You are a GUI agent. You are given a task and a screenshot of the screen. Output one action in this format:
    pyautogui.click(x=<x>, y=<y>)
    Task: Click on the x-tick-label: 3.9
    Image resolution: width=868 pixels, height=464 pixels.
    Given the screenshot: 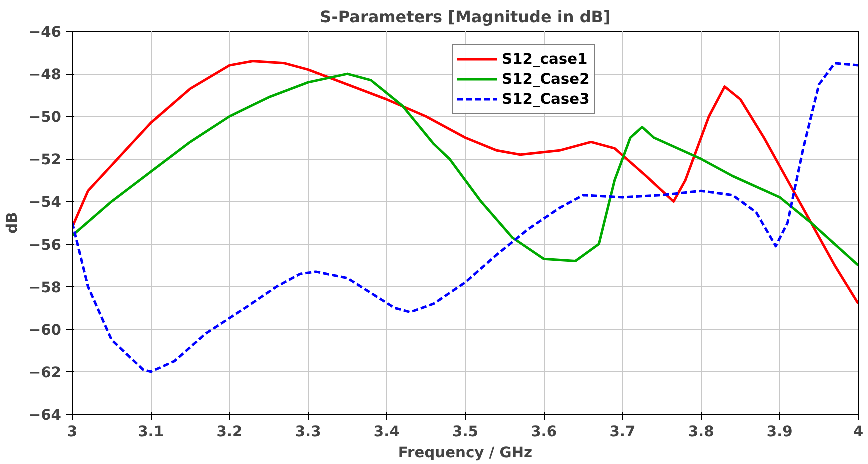 What is the action you would take?
    pyautogui.click(x=779, y=432)
    